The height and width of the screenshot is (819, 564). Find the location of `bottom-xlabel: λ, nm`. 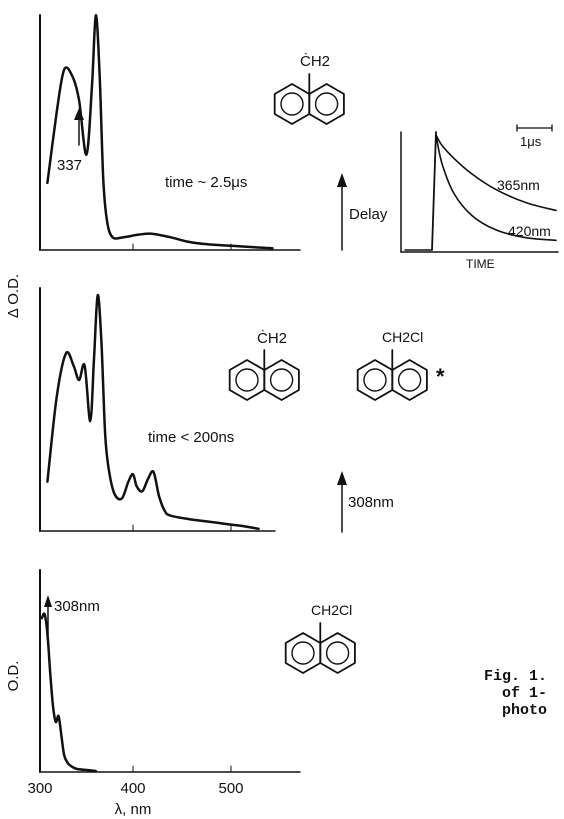

bottom-xlabel: λ, nm is located at coordinates (133, 809).